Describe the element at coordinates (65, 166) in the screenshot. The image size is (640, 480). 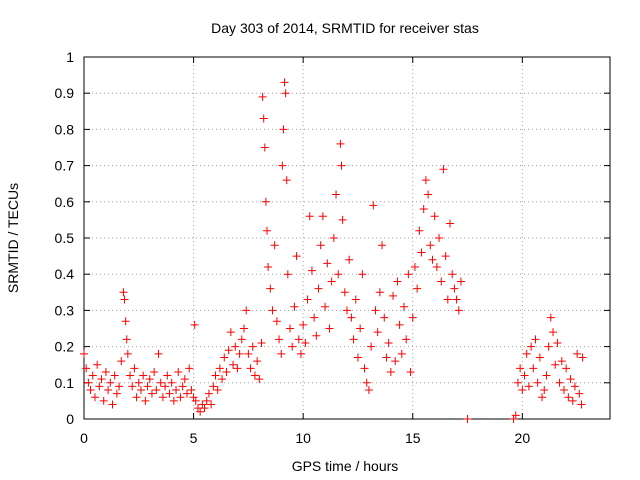
I see `y-tick-label: 0.7` at that location.